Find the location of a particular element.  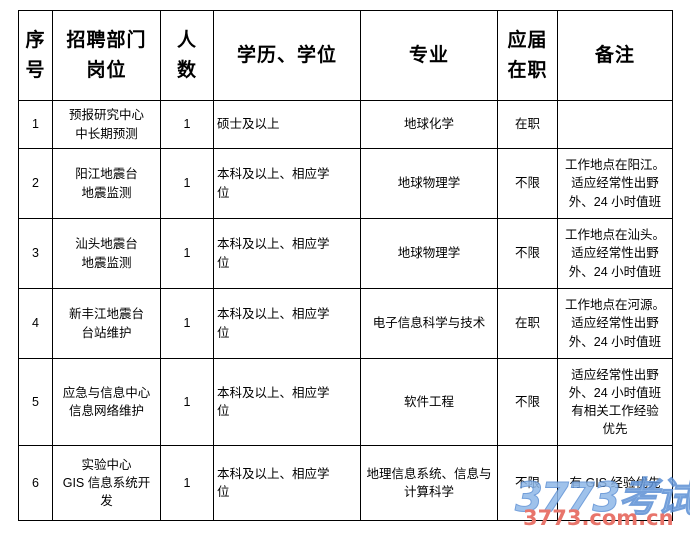

cell-remark-line-2: 外、24 小时值班 is located at coordinates (615, 392).